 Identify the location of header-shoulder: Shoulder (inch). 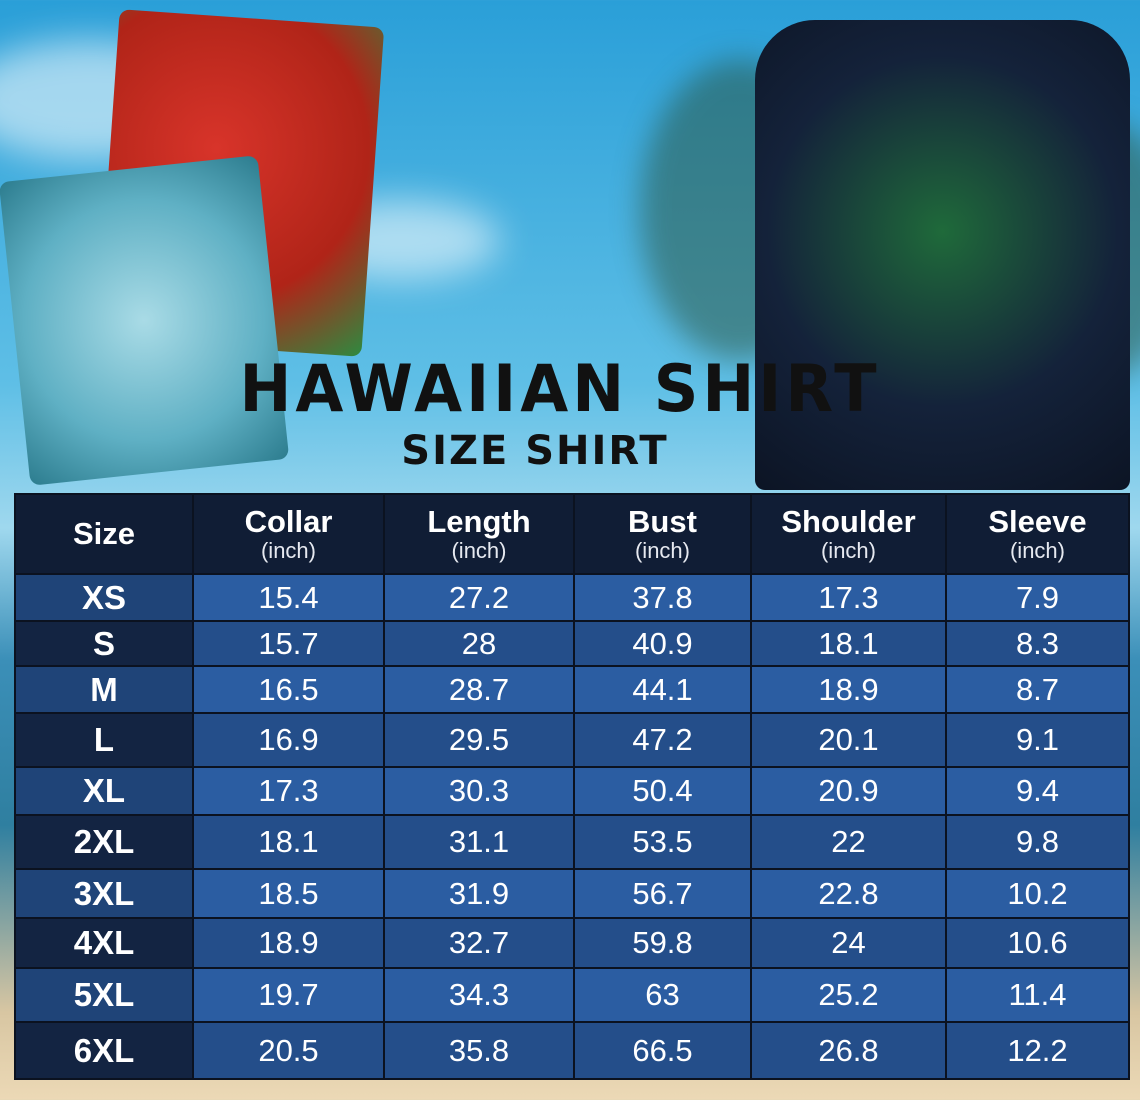
(848, 534).